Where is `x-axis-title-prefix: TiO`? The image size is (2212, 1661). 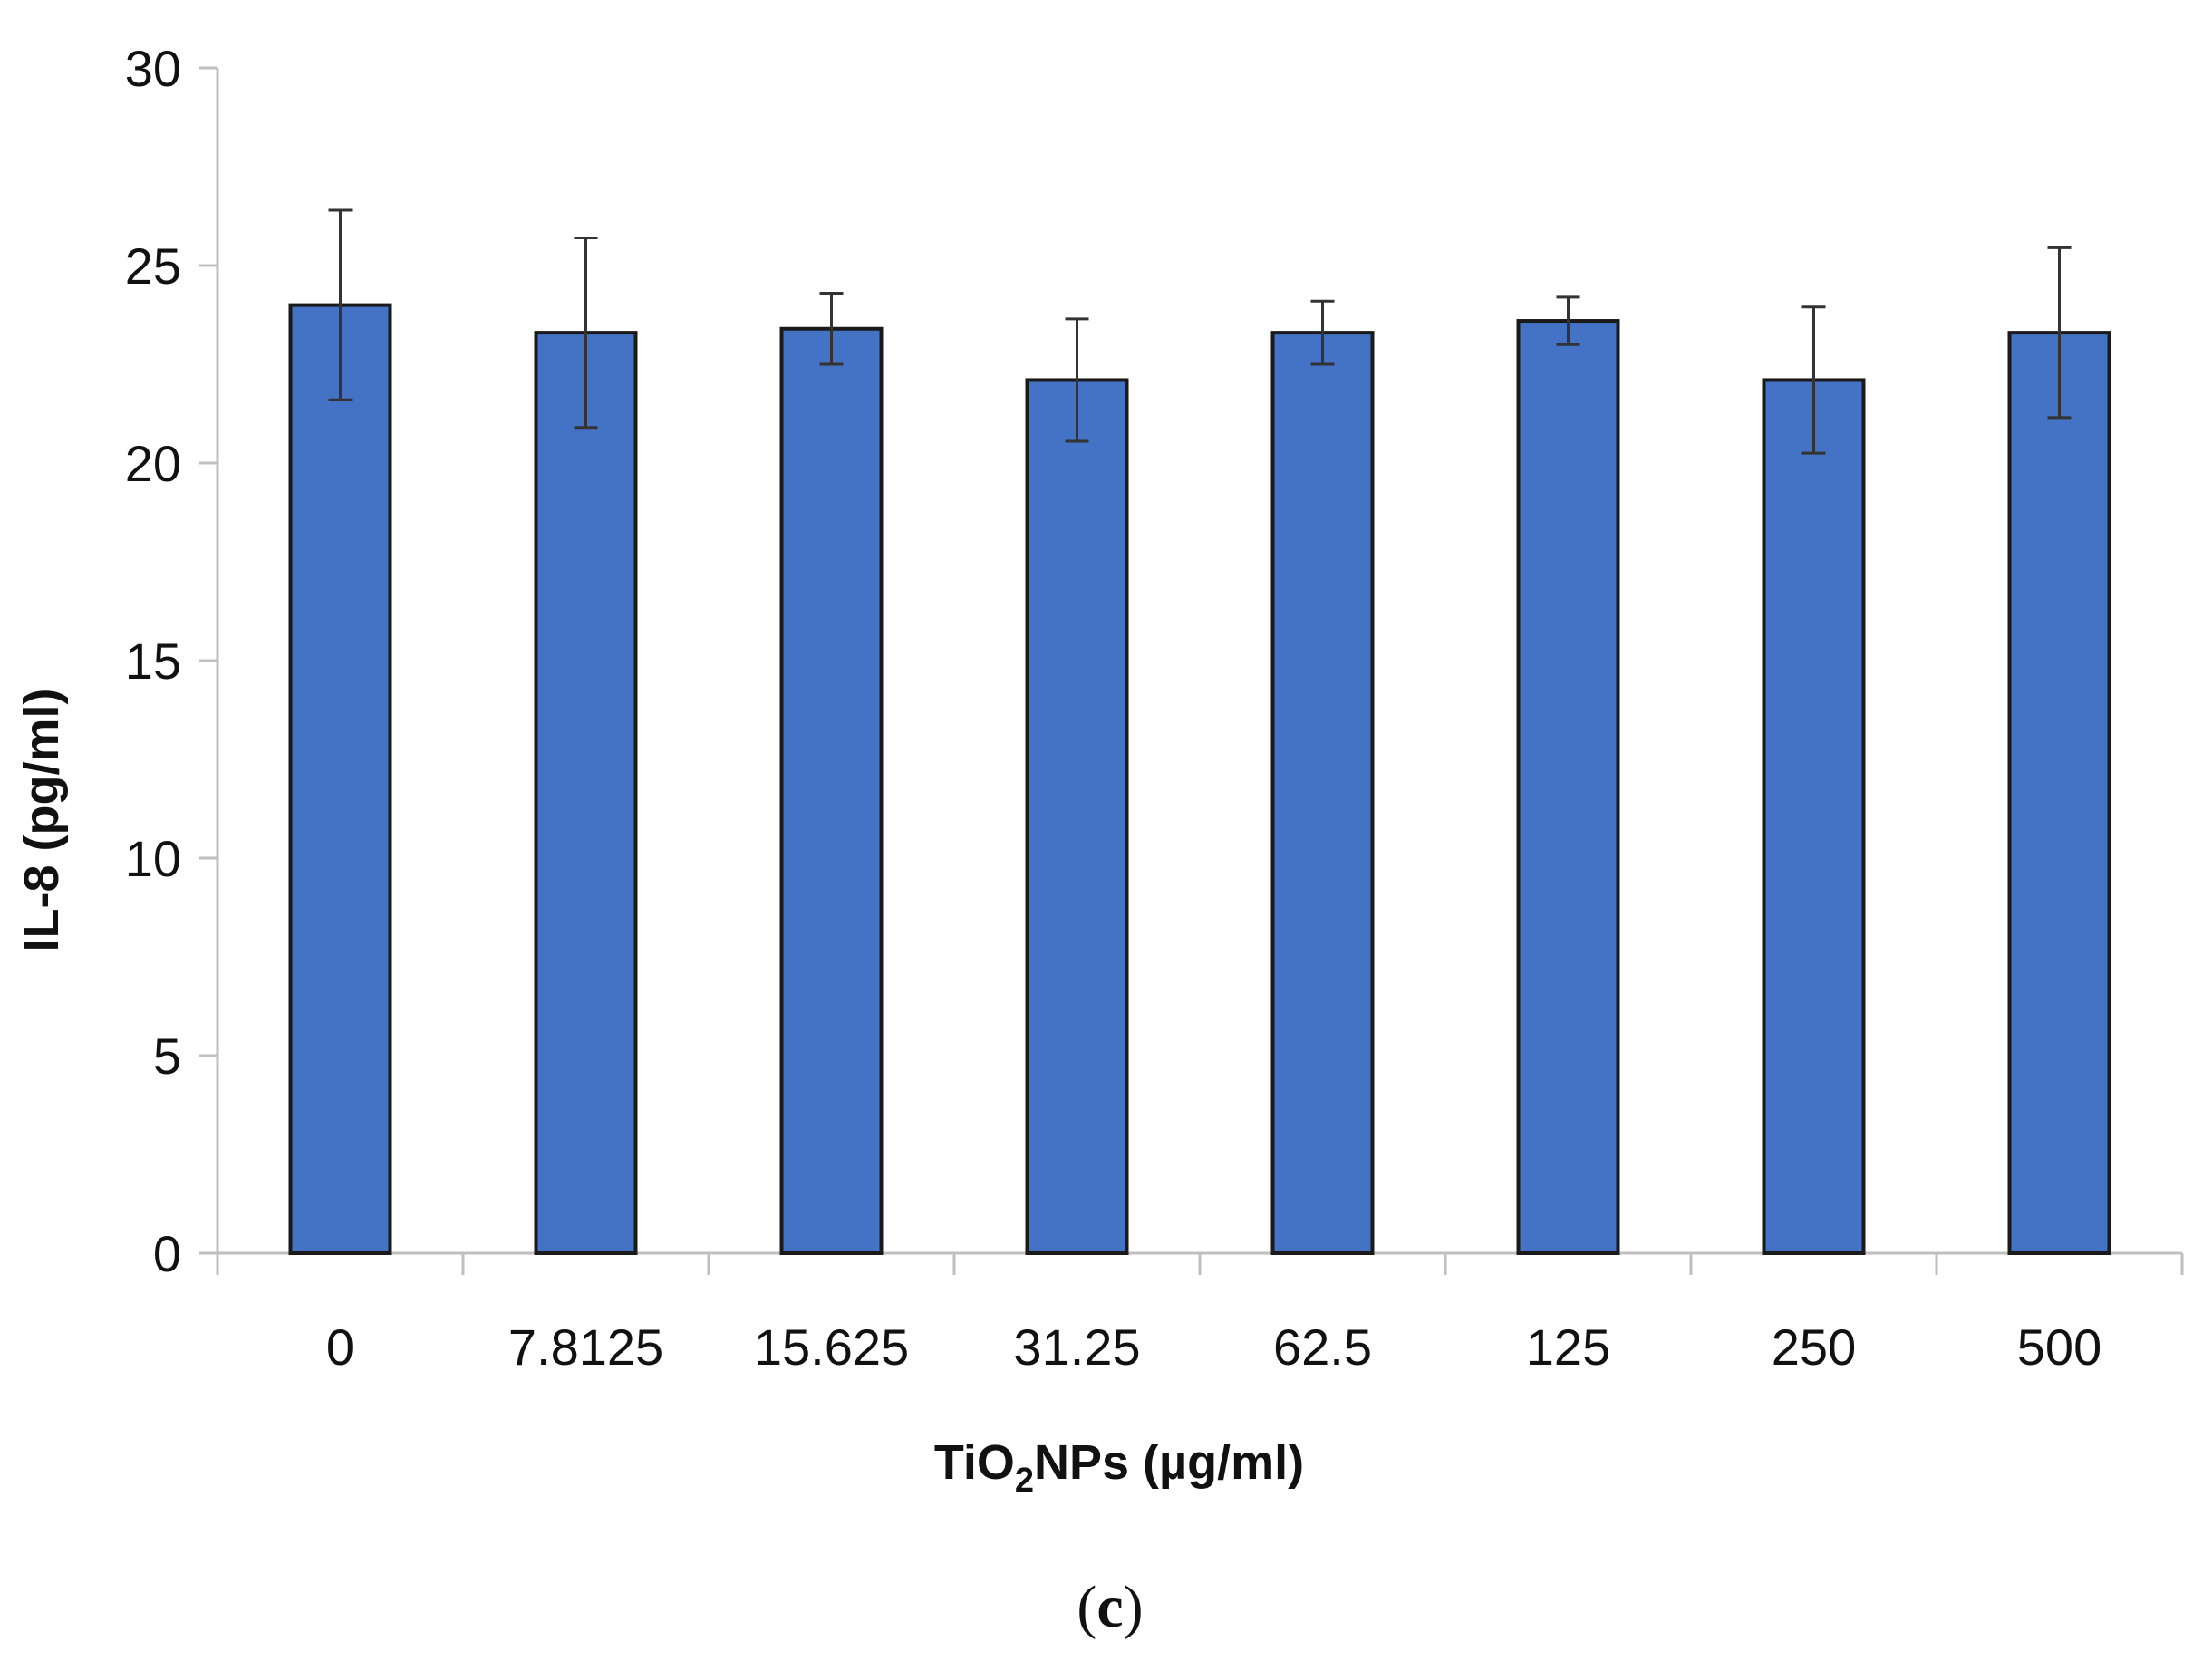
x-axis-title-prefix: TiO is located at coordinates (974, 1463).